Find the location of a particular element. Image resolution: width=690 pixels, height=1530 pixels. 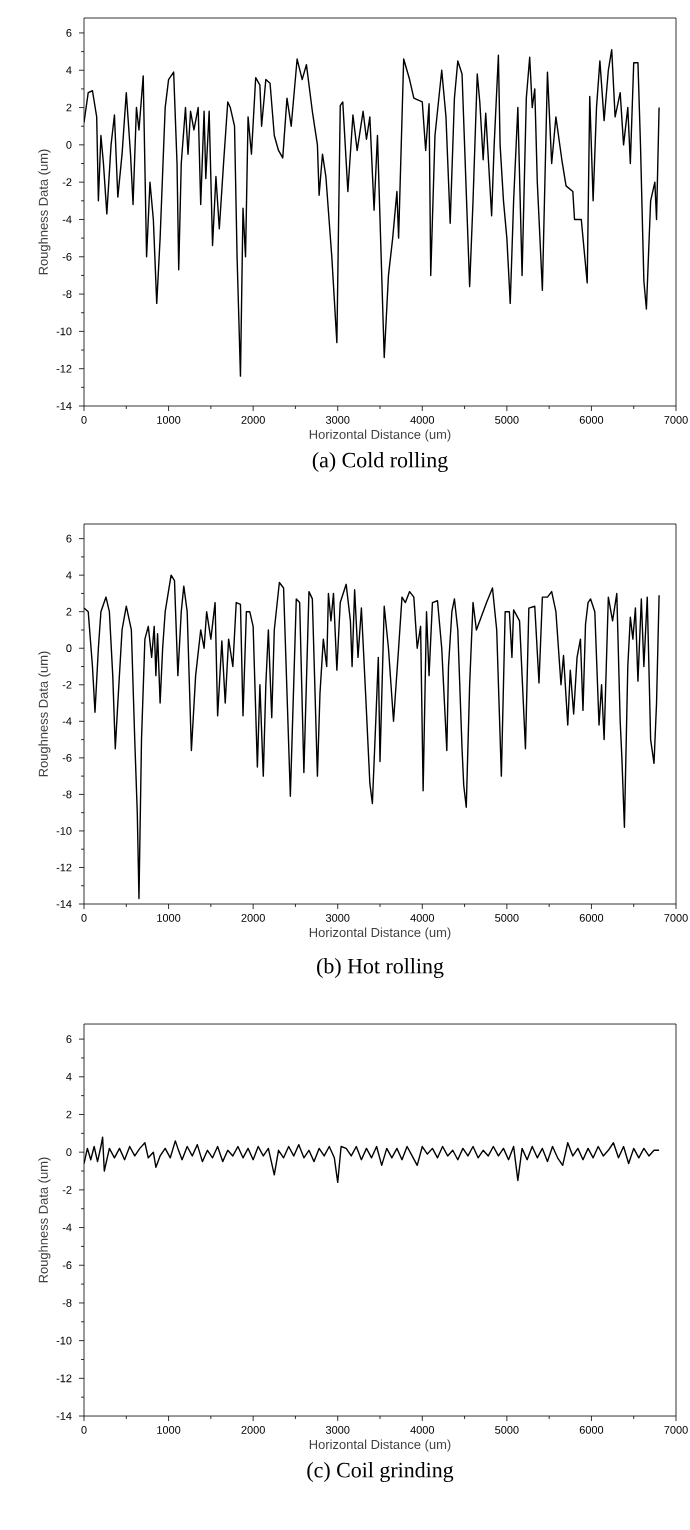

text: (a) Cold rolling is located at coordinates (380, 462).